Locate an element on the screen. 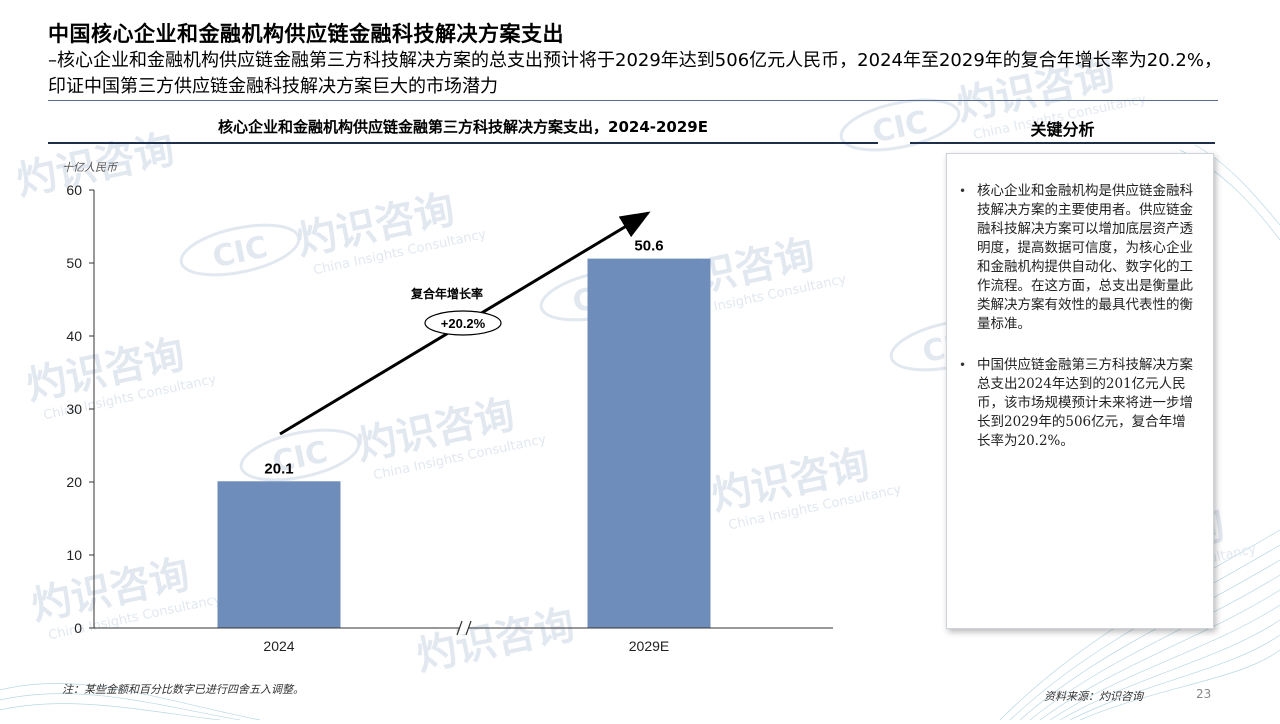 Image resolution: width=1280 pixels, height=724 pixels. page-number: 23 is located at coordinates (1204, 694).